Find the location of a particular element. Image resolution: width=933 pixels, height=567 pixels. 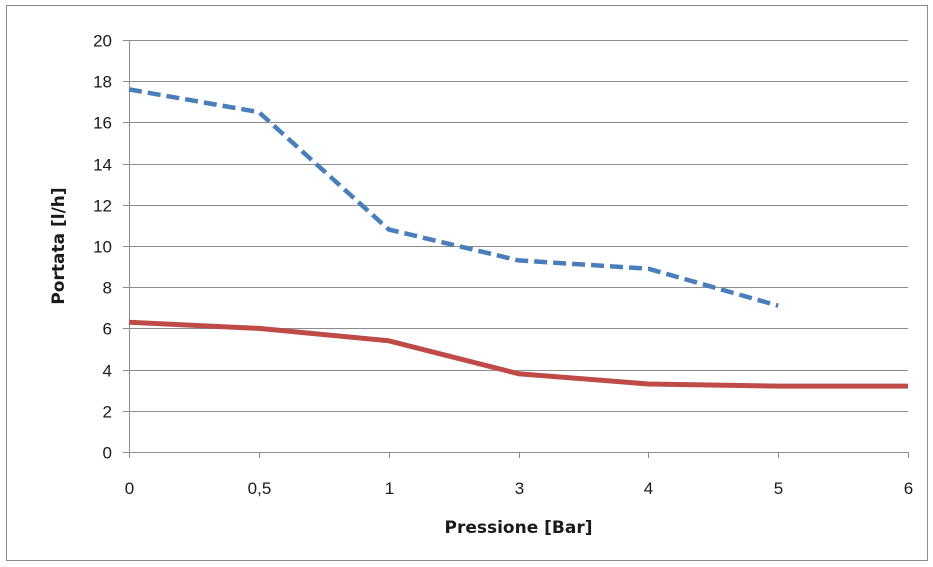

x-tick-label: 5 is located at coordinates (778, 488).